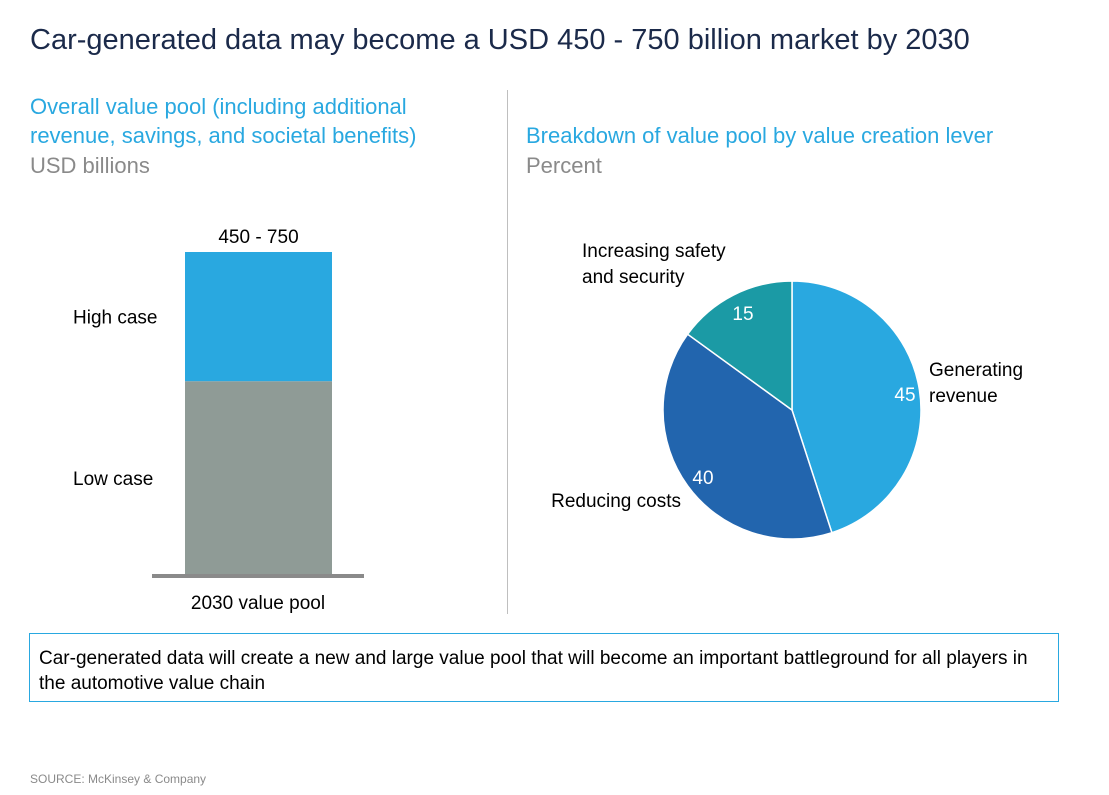  What do you see at coordinates (904, 395) in the screenshot?
I see `pie-value-label: 45` at bounding box center [904, 395].